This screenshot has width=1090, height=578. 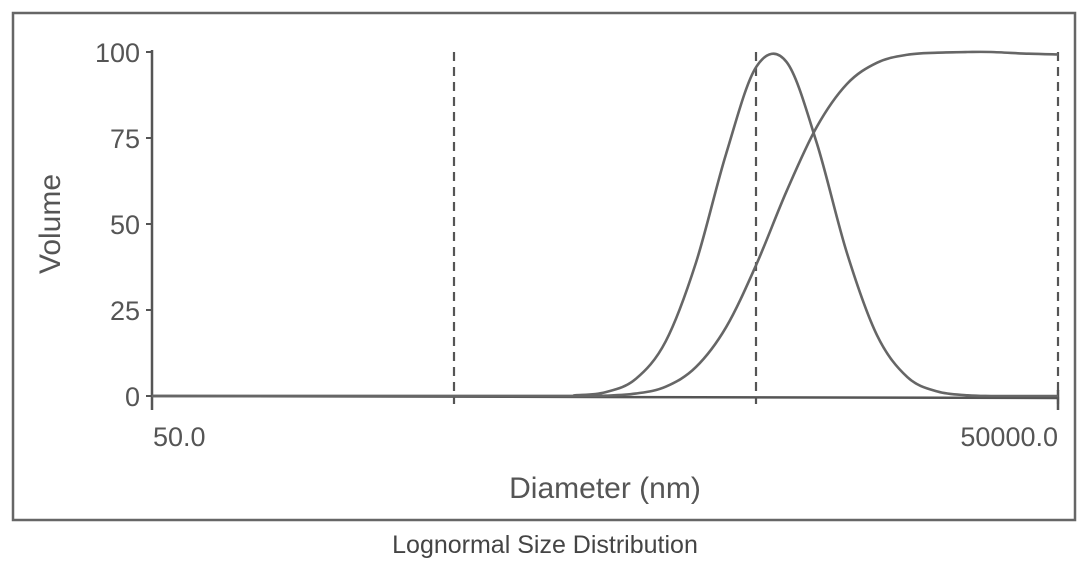 I want to click on y-tick-label: 0, so click(x=132, y=397).